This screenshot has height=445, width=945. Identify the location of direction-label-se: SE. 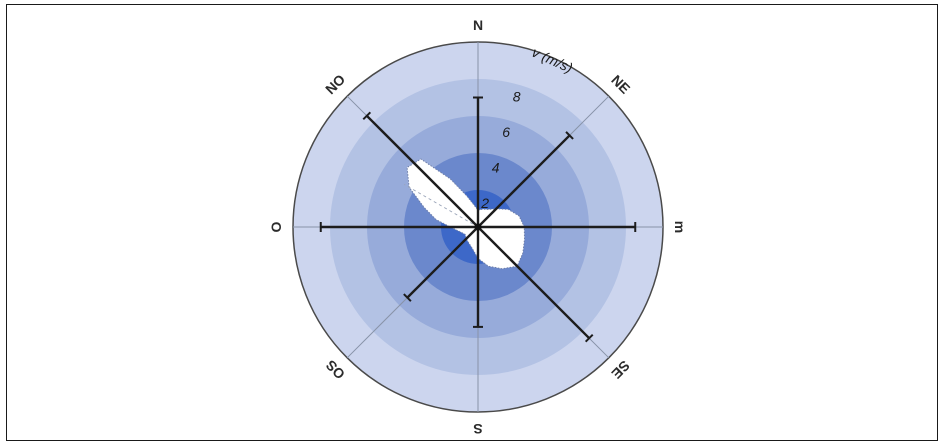
(620, 370).